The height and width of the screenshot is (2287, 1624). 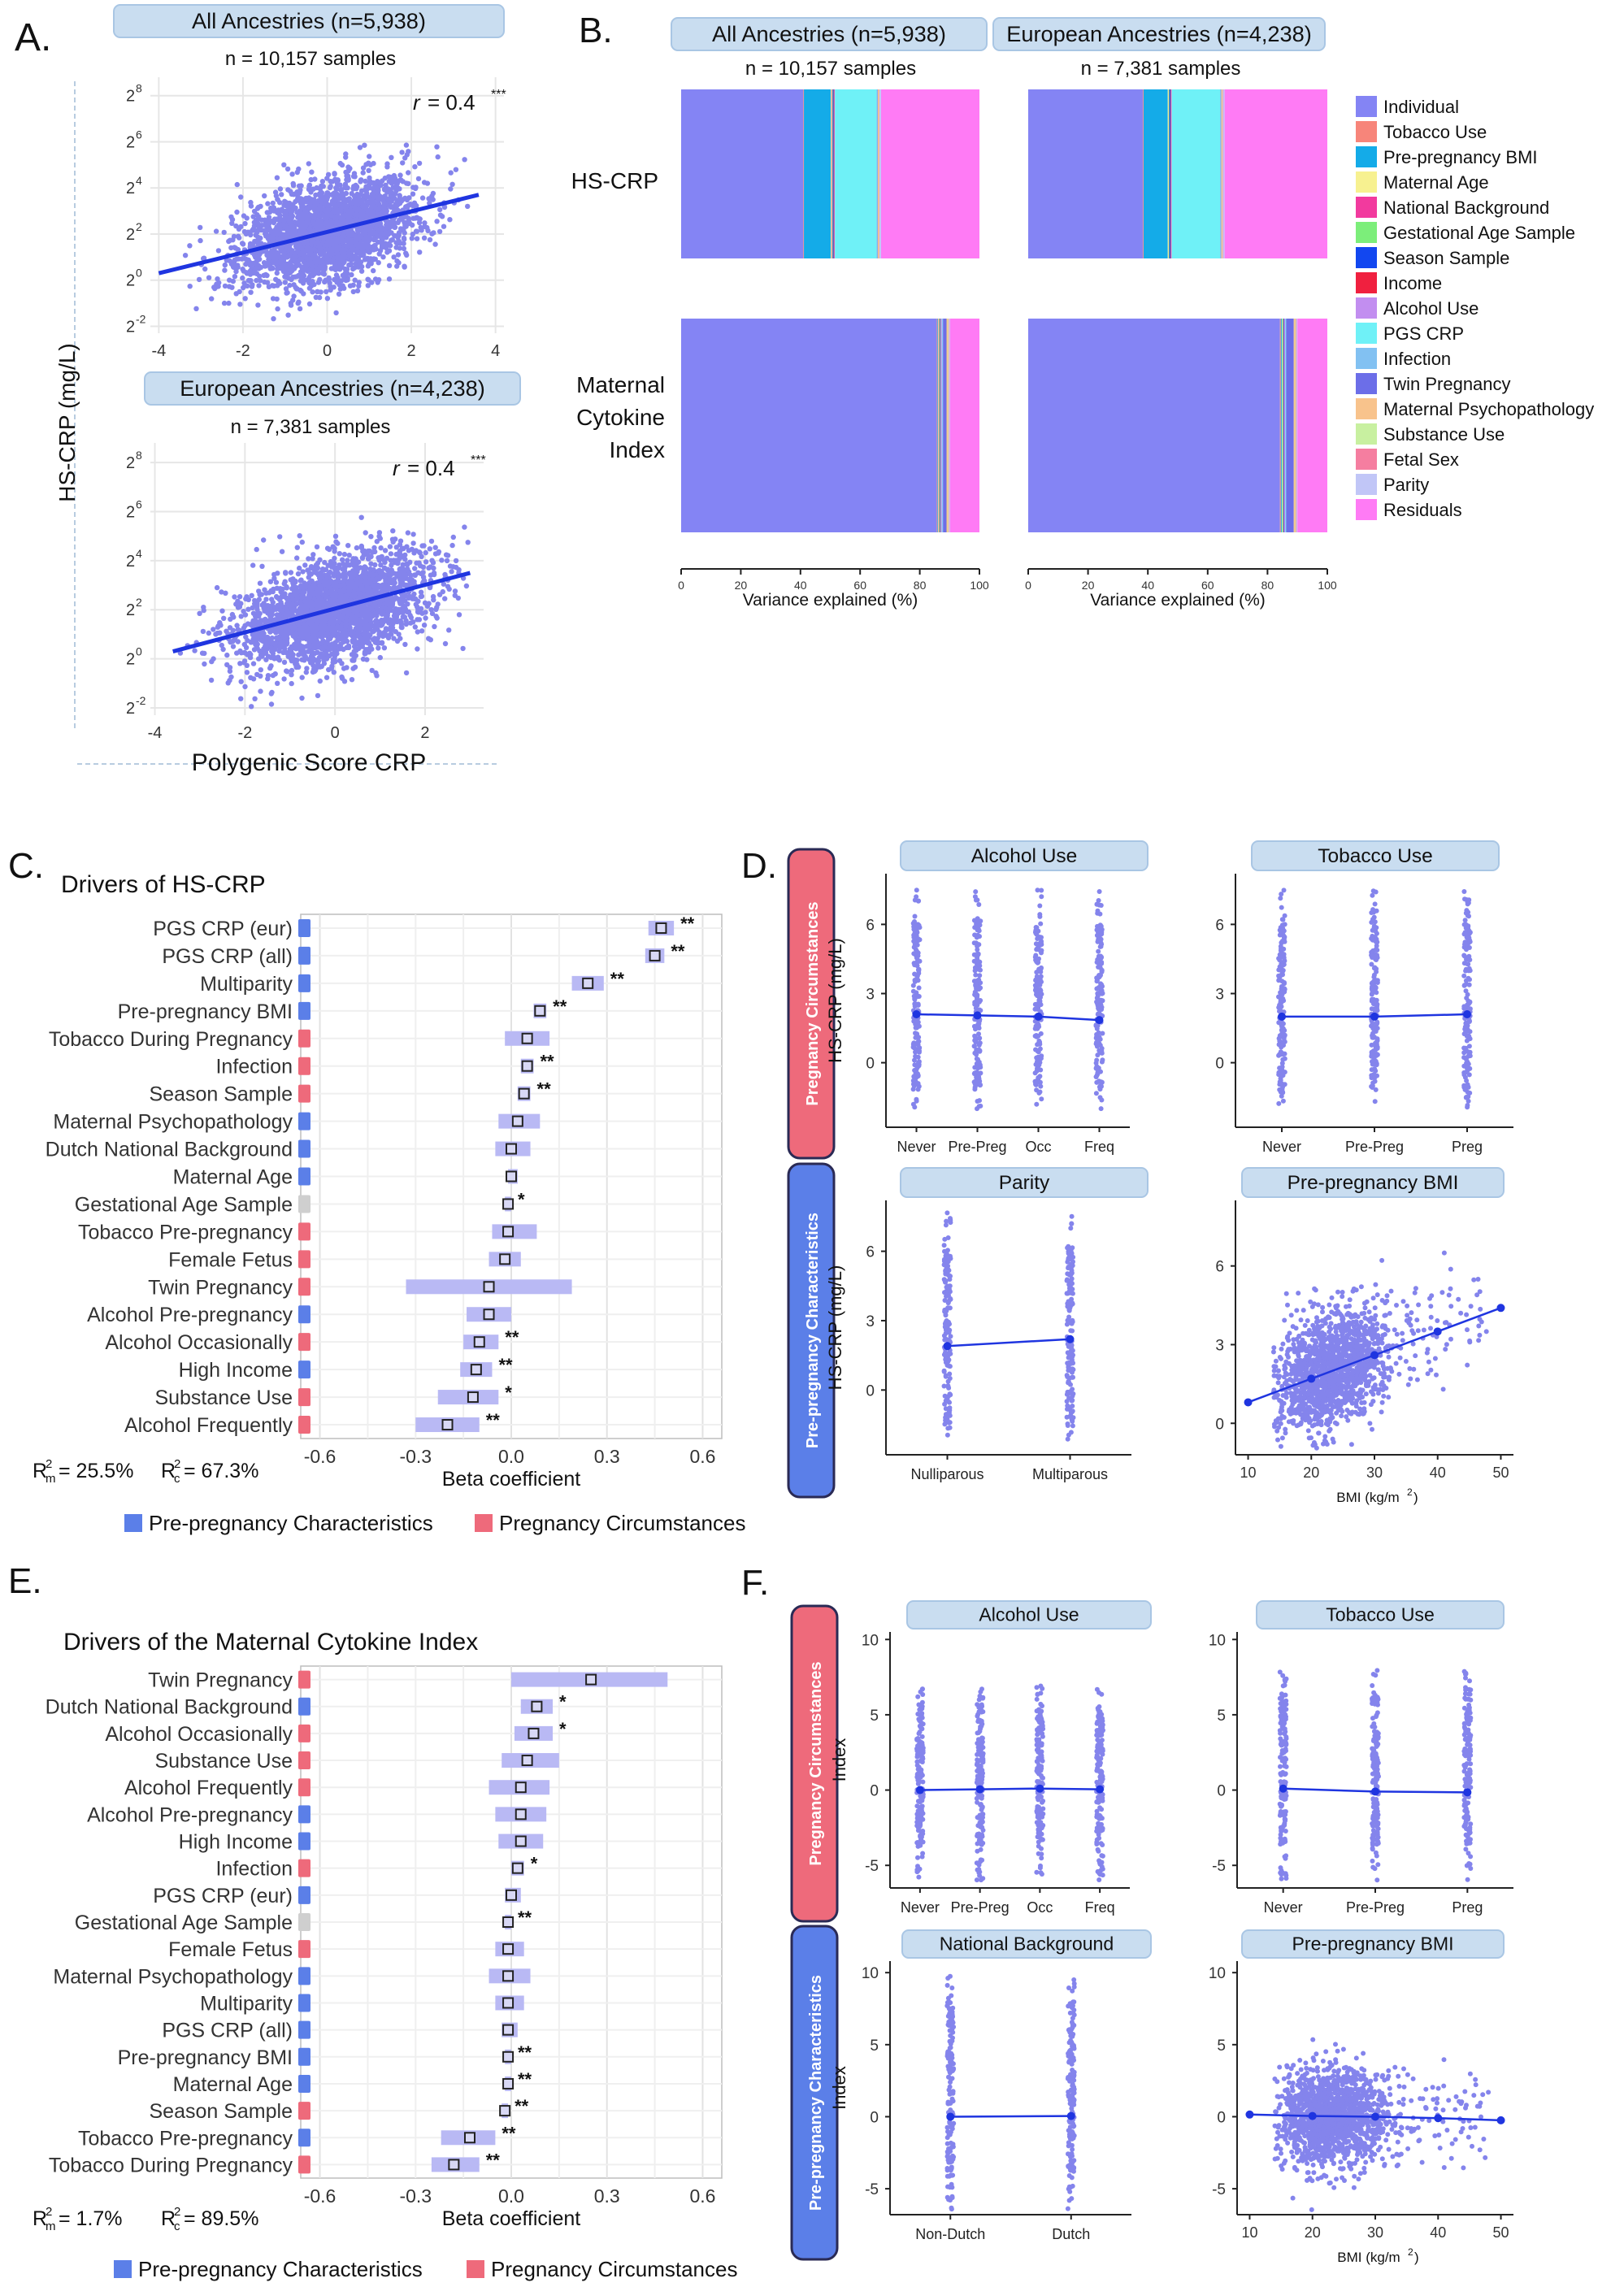 What do you see at coordinates (139, 553) in the screenshot?
I see `y-tick-exponent: 4` at bounding box center [139, 553].